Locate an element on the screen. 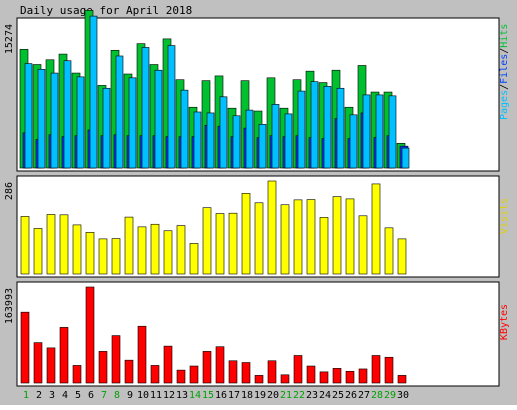 This screenshot has width=517, height=410. legend-usage: Pages/Files/Hits is located at coordinates (504, 72).